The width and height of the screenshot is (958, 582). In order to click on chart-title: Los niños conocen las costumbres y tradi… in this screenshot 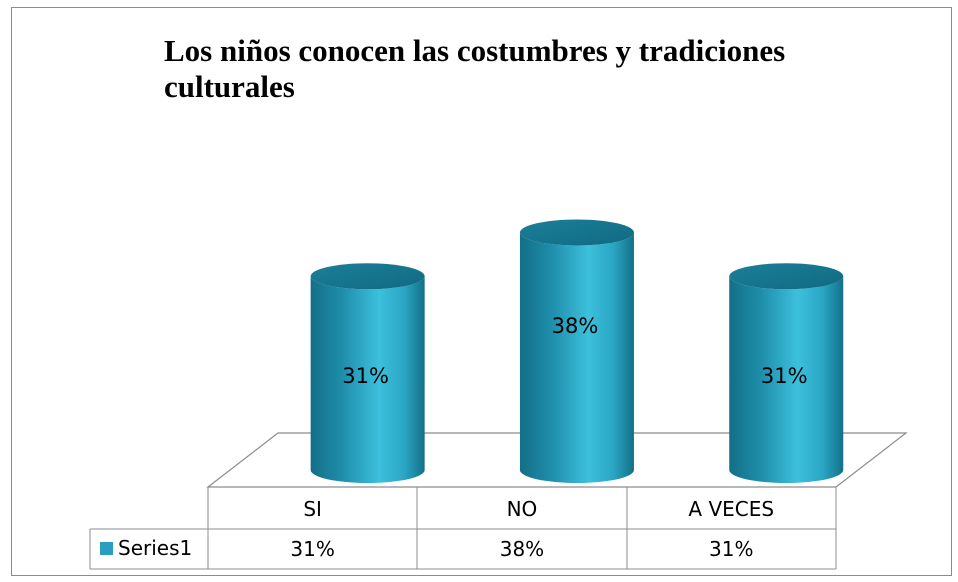, I will do `click(475, 68)`.